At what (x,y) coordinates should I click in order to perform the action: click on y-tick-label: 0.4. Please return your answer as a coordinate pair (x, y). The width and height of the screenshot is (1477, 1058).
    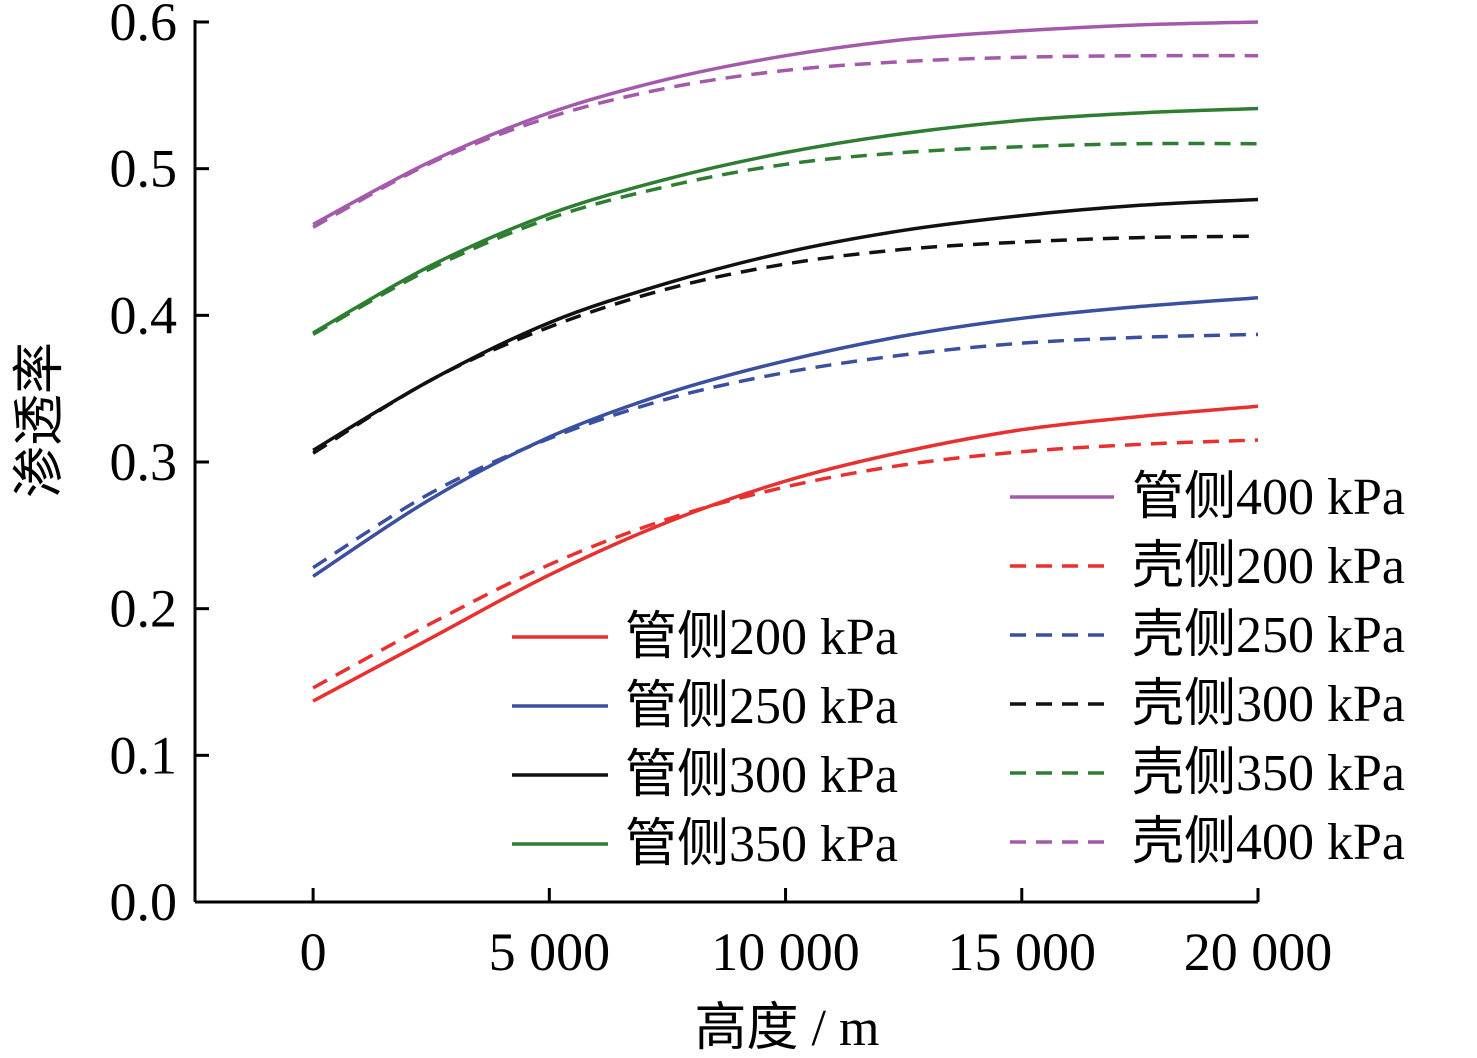
    Looking at the image, I should click on (144, 315).